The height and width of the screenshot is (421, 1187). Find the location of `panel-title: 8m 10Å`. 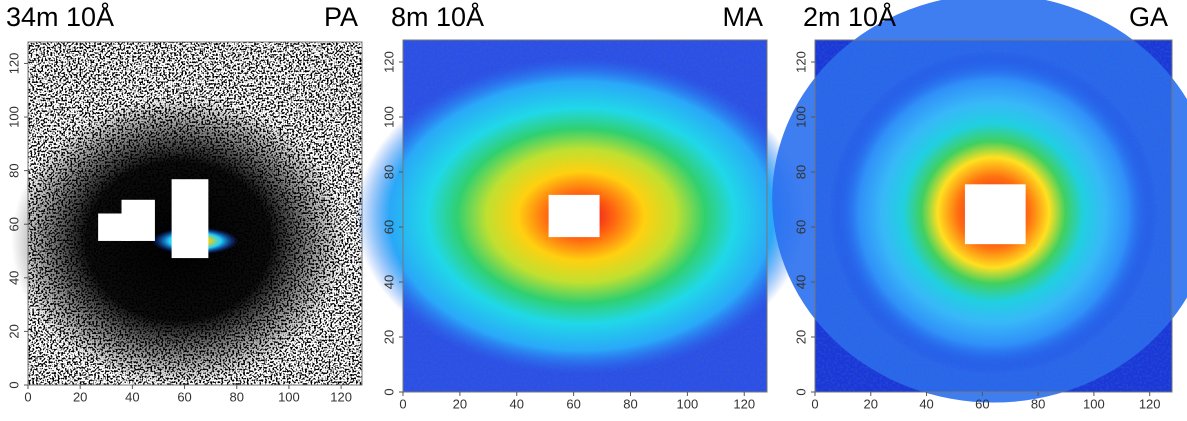

panel-title: 8m 10Å is located at coordinates (437, 16).